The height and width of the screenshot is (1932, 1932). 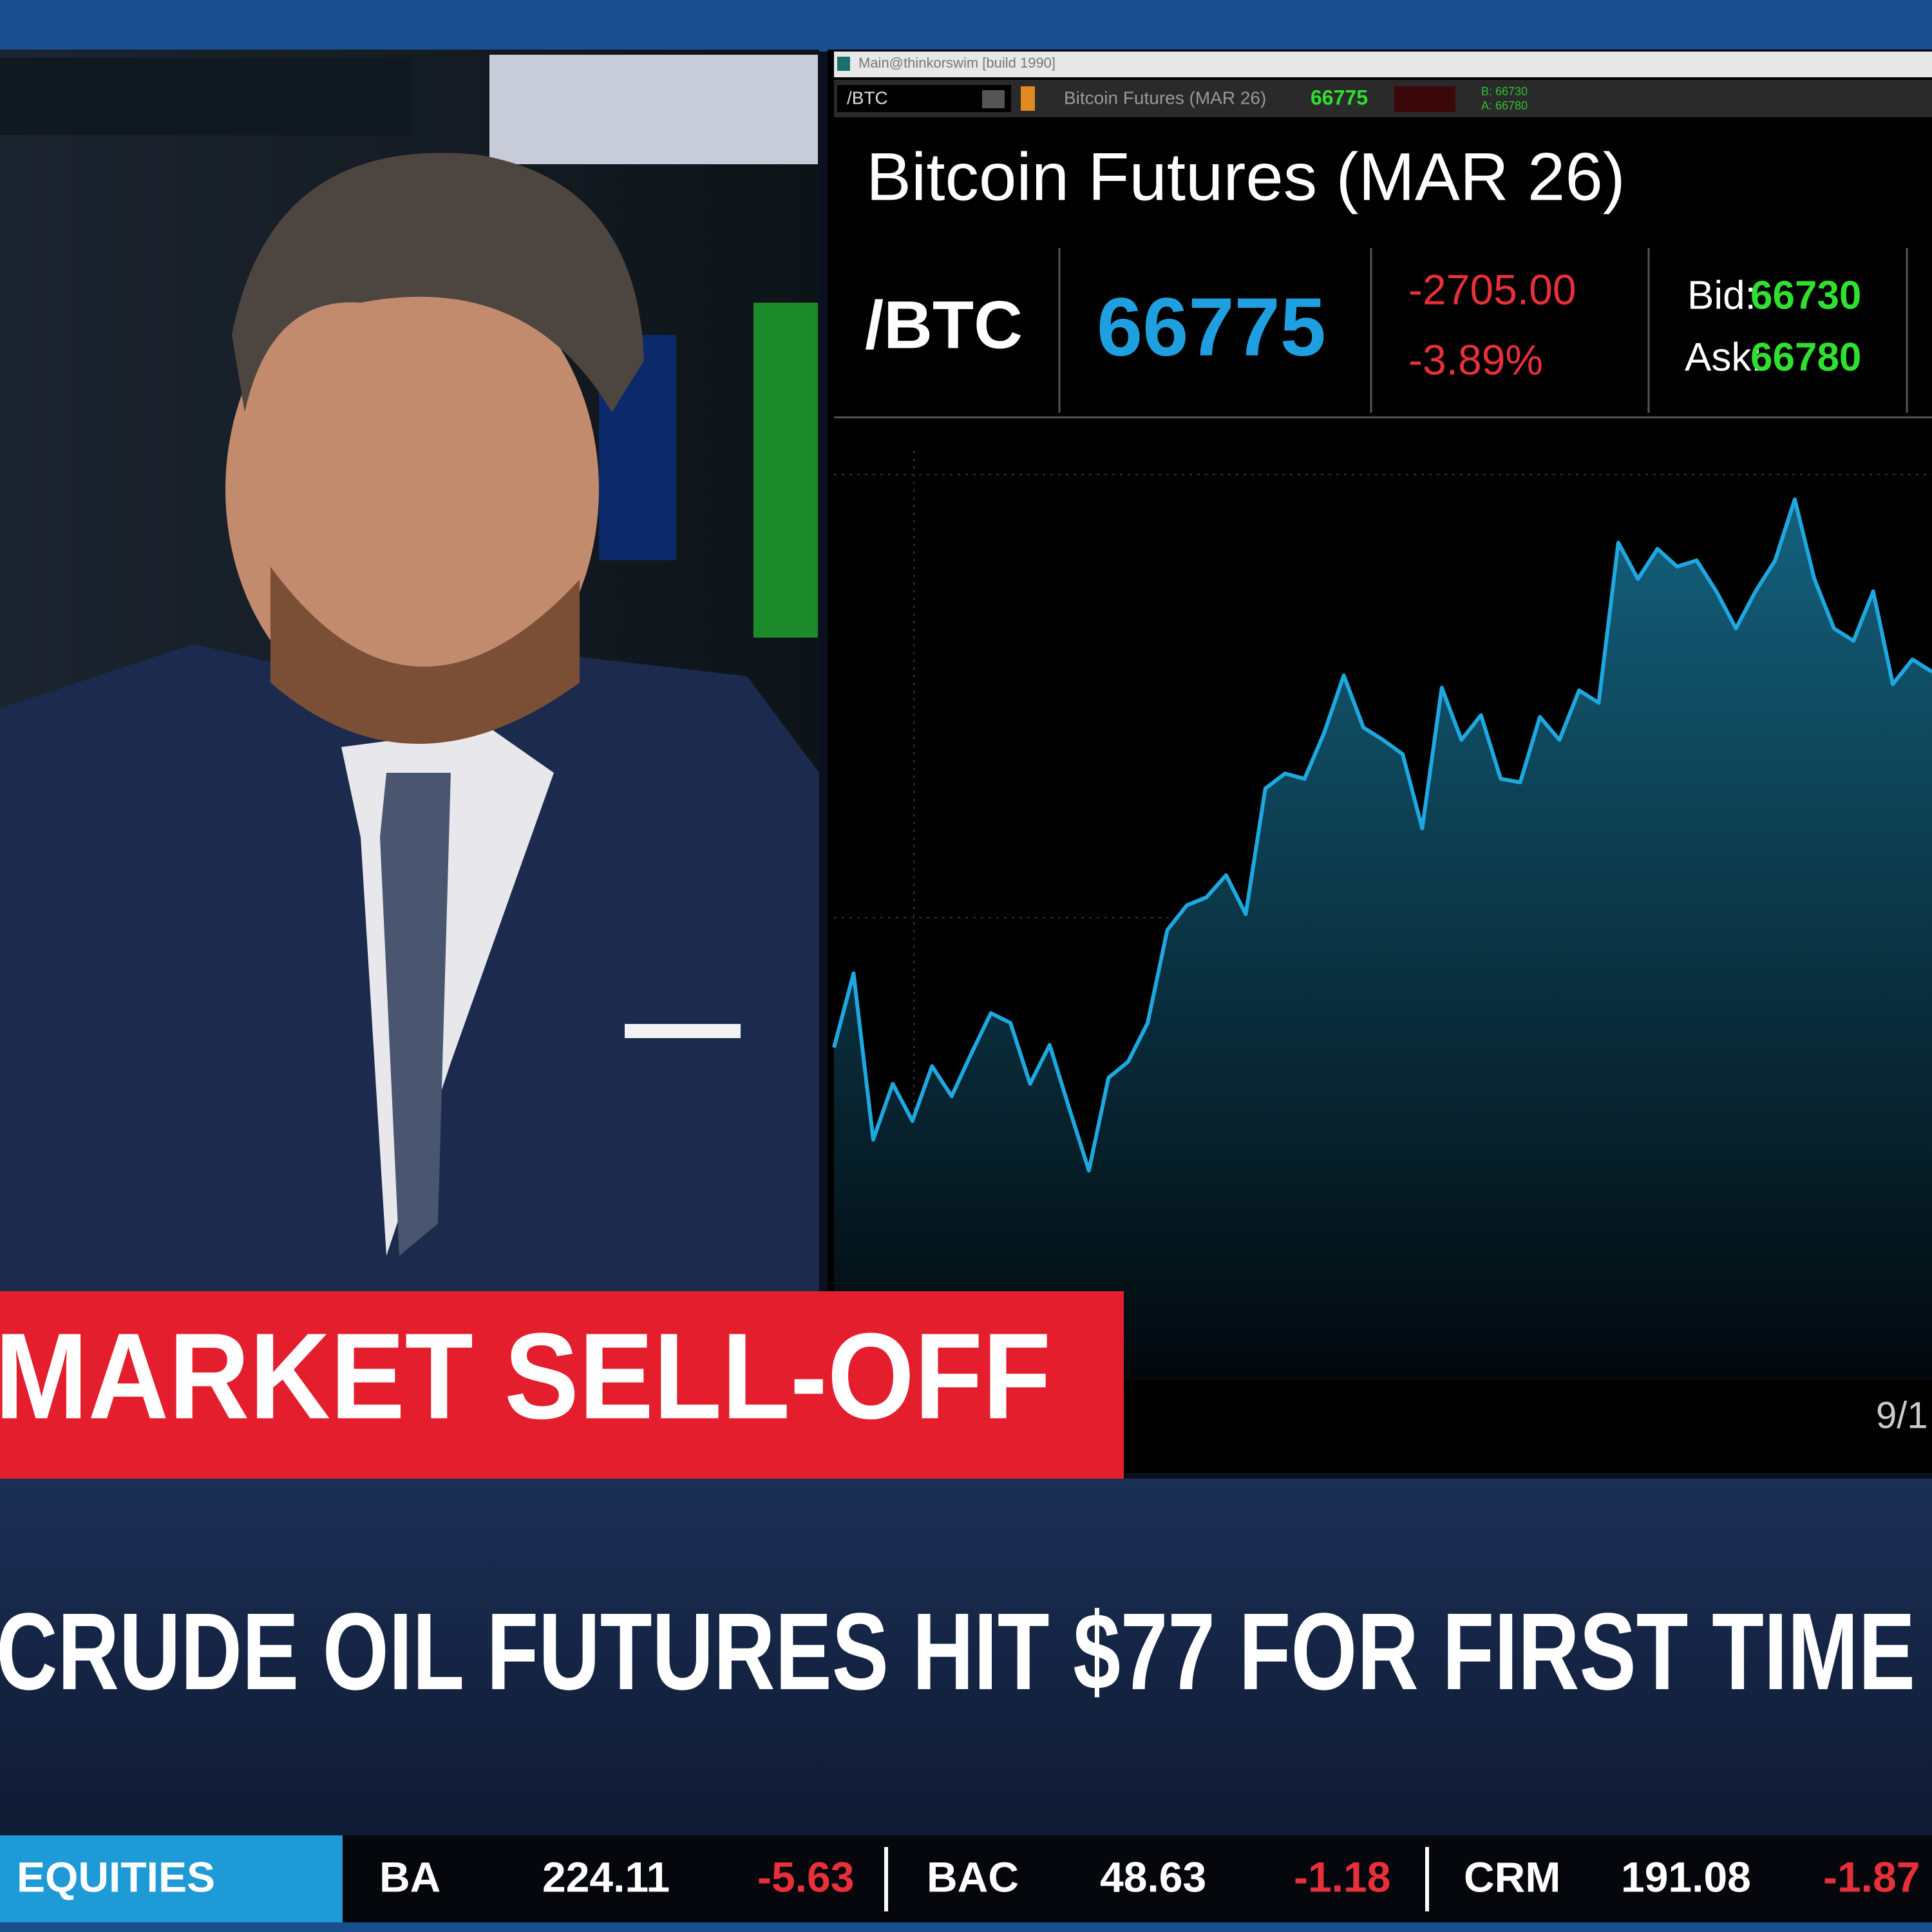 What do you see at coordinates (1153, 1876) in the screenshot?
I see `ticker-price: 48.63` at bounding box center [1153, 1876].